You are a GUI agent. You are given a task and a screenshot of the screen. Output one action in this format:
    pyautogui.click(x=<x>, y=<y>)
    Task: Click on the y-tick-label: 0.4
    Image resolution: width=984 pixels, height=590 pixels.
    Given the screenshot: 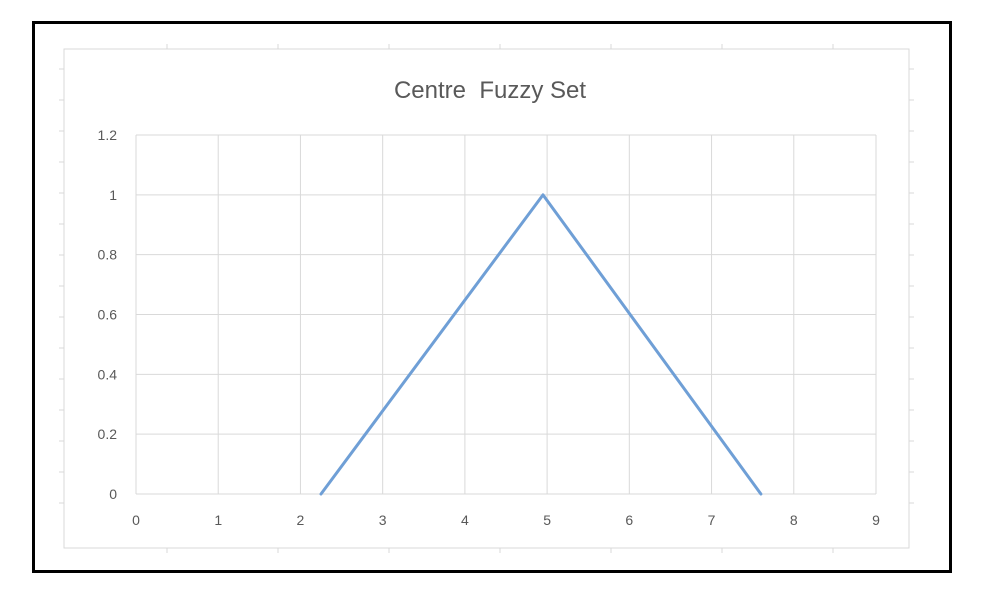 What is the action you would take?
    pyautogui.click(x=108, y=374)
    